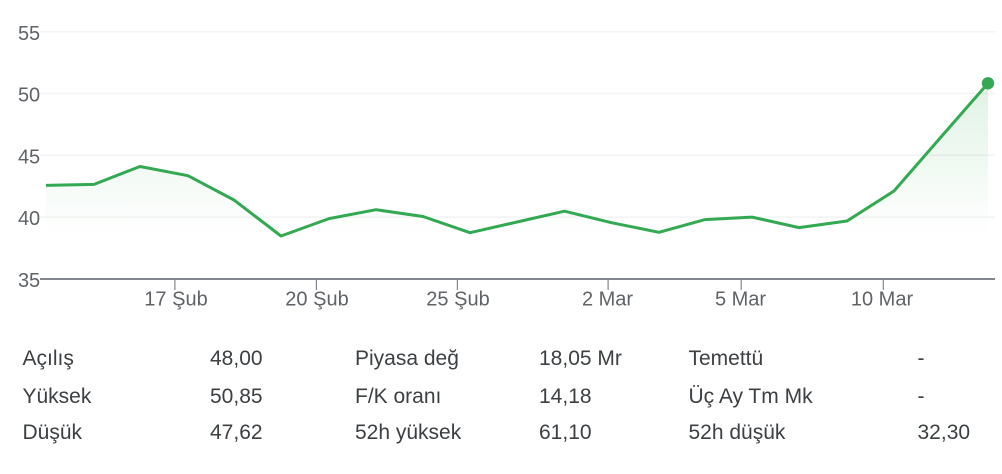  I want to click on svg-text: 20 Şub, so click(316, 300).